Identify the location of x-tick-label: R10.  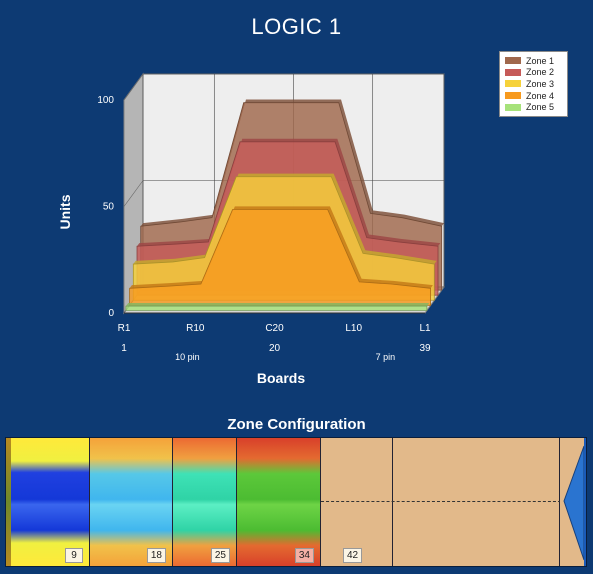
(195, 328).